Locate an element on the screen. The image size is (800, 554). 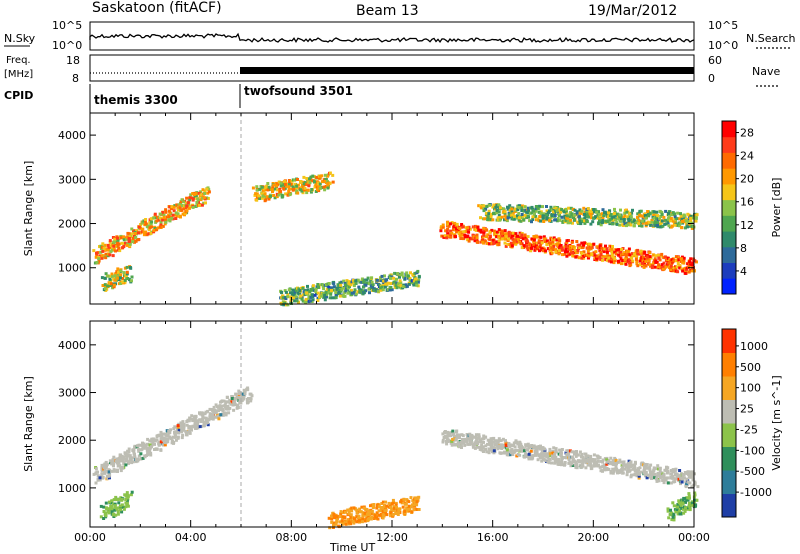
x-axis-label: Time UT is located at coordinates (352, 547).